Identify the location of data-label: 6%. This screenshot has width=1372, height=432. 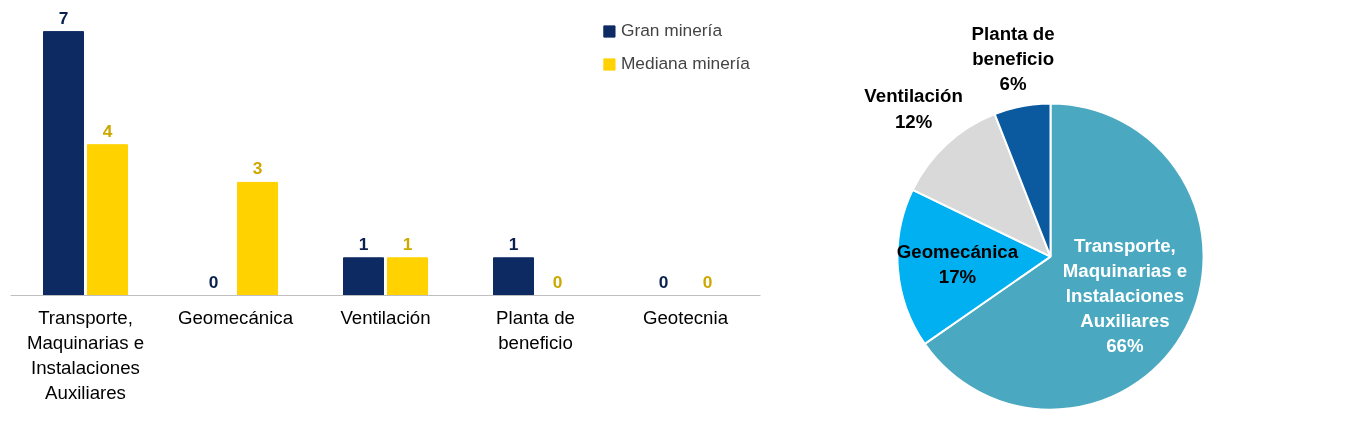
(1013, 84).